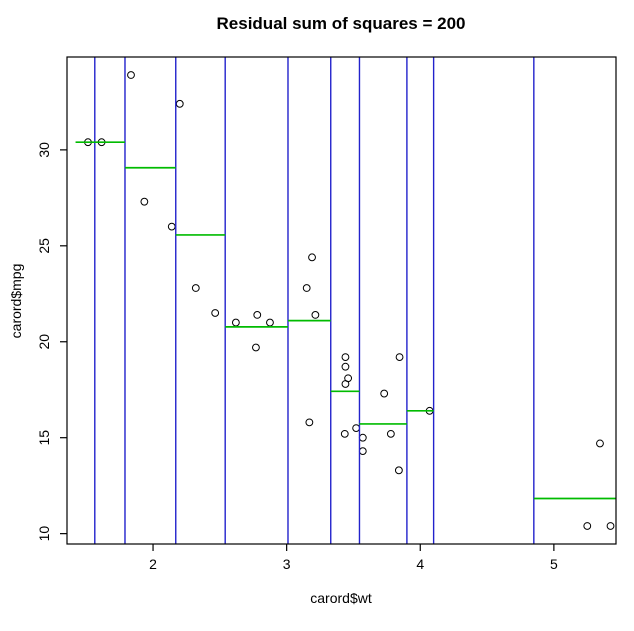 Image resolution: width=634 pixels, height=631 pixels. What do you see at coordinates (44, 246) in the screenshot?
I see `y-tick-label: 25` at bounding box center [44, 246].